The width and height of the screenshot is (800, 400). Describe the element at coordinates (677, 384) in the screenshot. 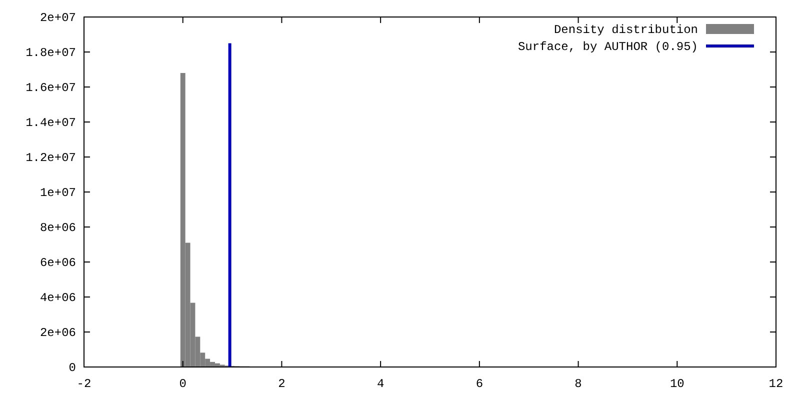

I see `x-tick-label: 10` at that location.